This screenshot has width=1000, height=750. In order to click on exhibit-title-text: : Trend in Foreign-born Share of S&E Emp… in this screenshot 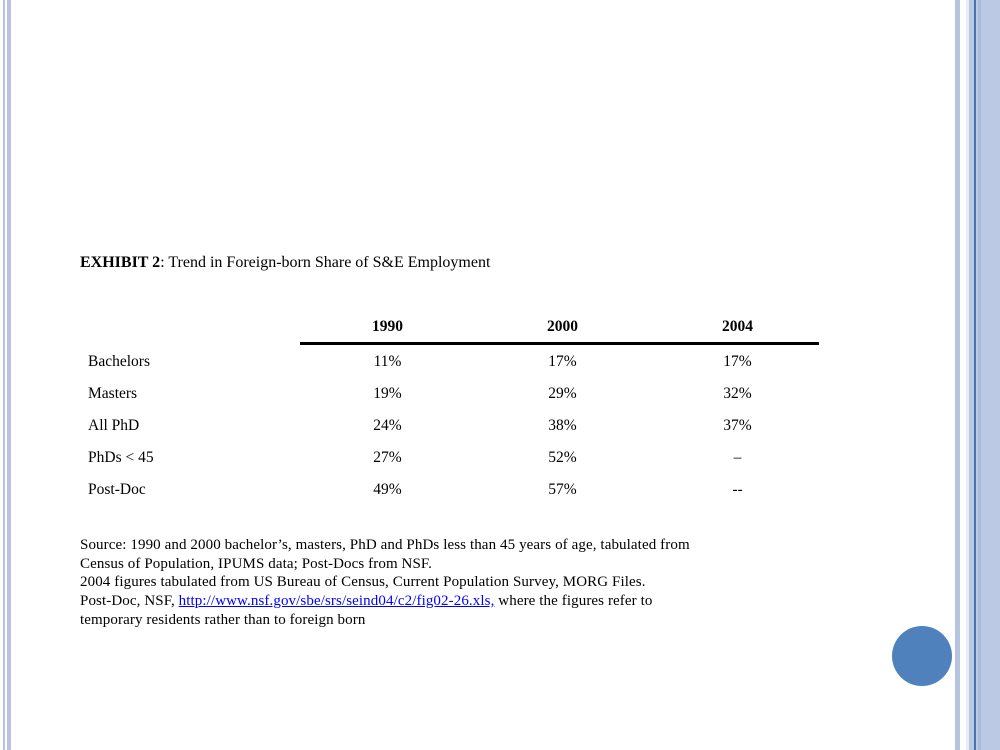, I will do `click(325, 262)`.